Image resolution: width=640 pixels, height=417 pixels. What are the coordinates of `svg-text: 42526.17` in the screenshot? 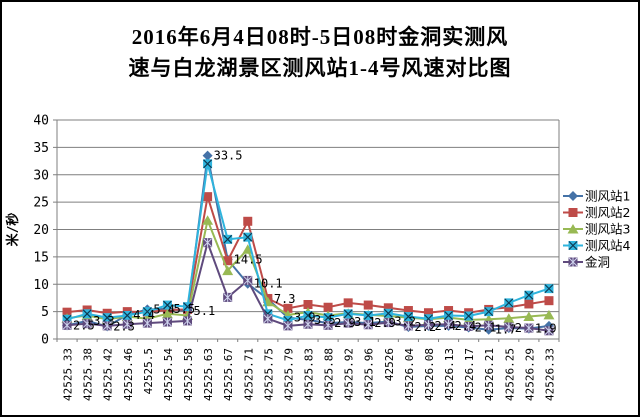 It's located at (469, 374).